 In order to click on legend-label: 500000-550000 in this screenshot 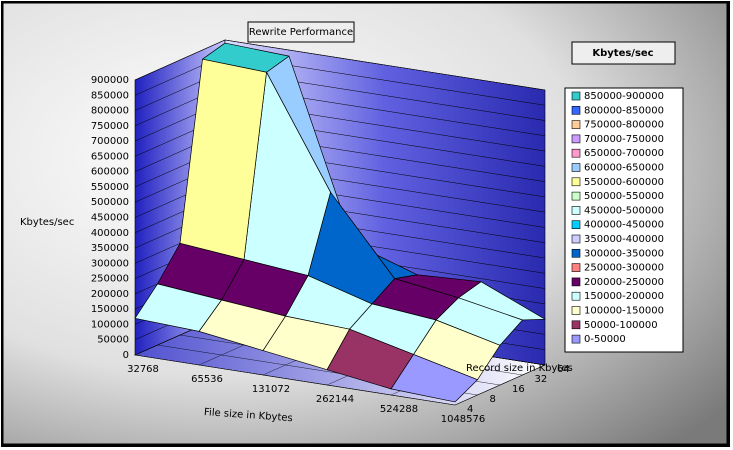, I will do `click(624, 196)`.